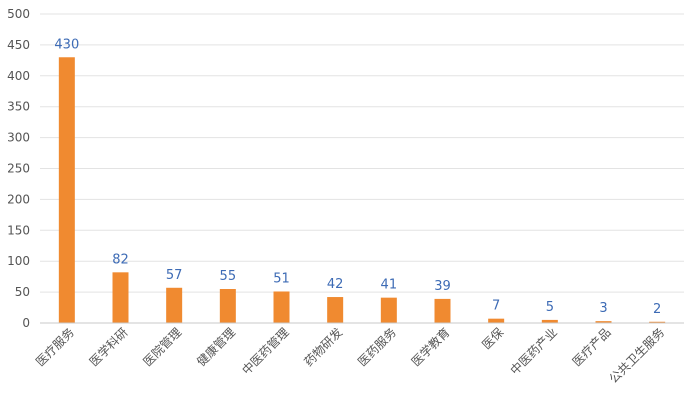  I want to click on y-tick-label: 150, so click(18, 230).